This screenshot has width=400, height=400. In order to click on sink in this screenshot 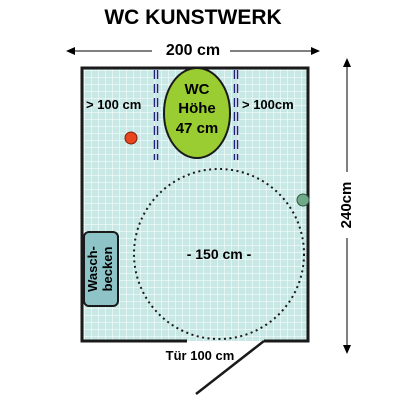, I will do `click(101, 269)`.